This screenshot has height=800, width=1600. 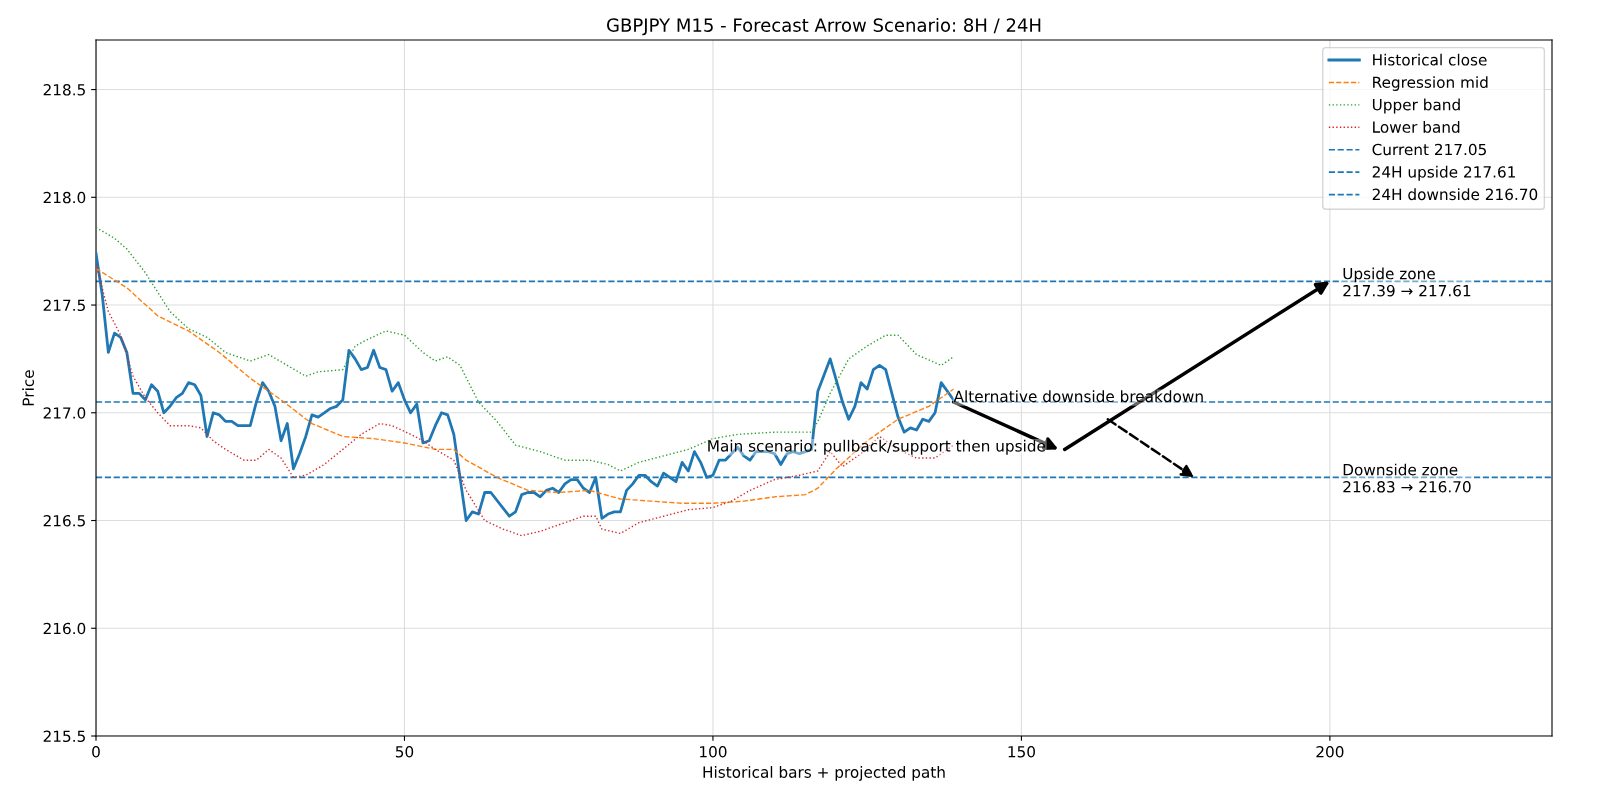 I want to click on y-tick-label: 218.5, so click(x=64, y=90).